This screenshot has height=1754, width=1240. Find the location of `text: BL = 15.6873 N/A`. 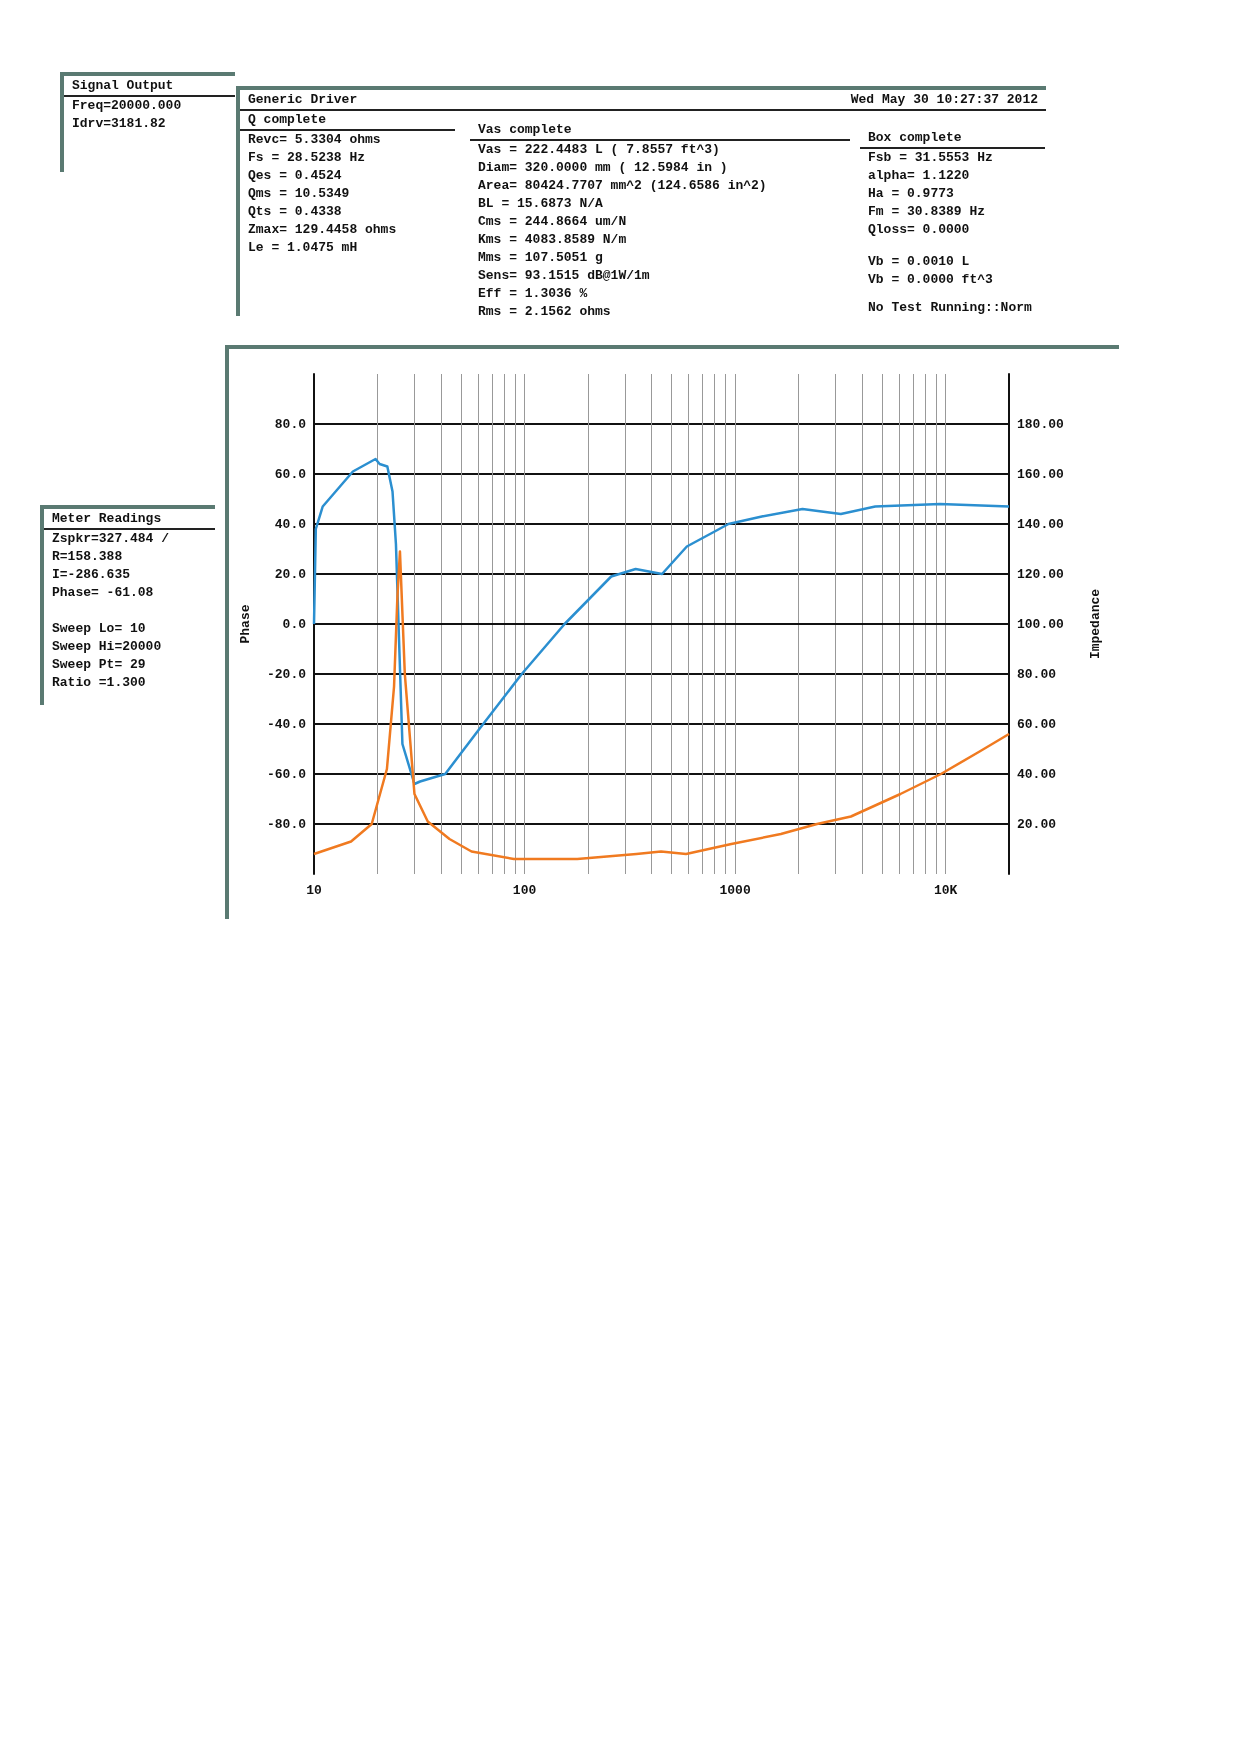

text: BL = 15.6873 N/A is located at coordinates (540, 204).